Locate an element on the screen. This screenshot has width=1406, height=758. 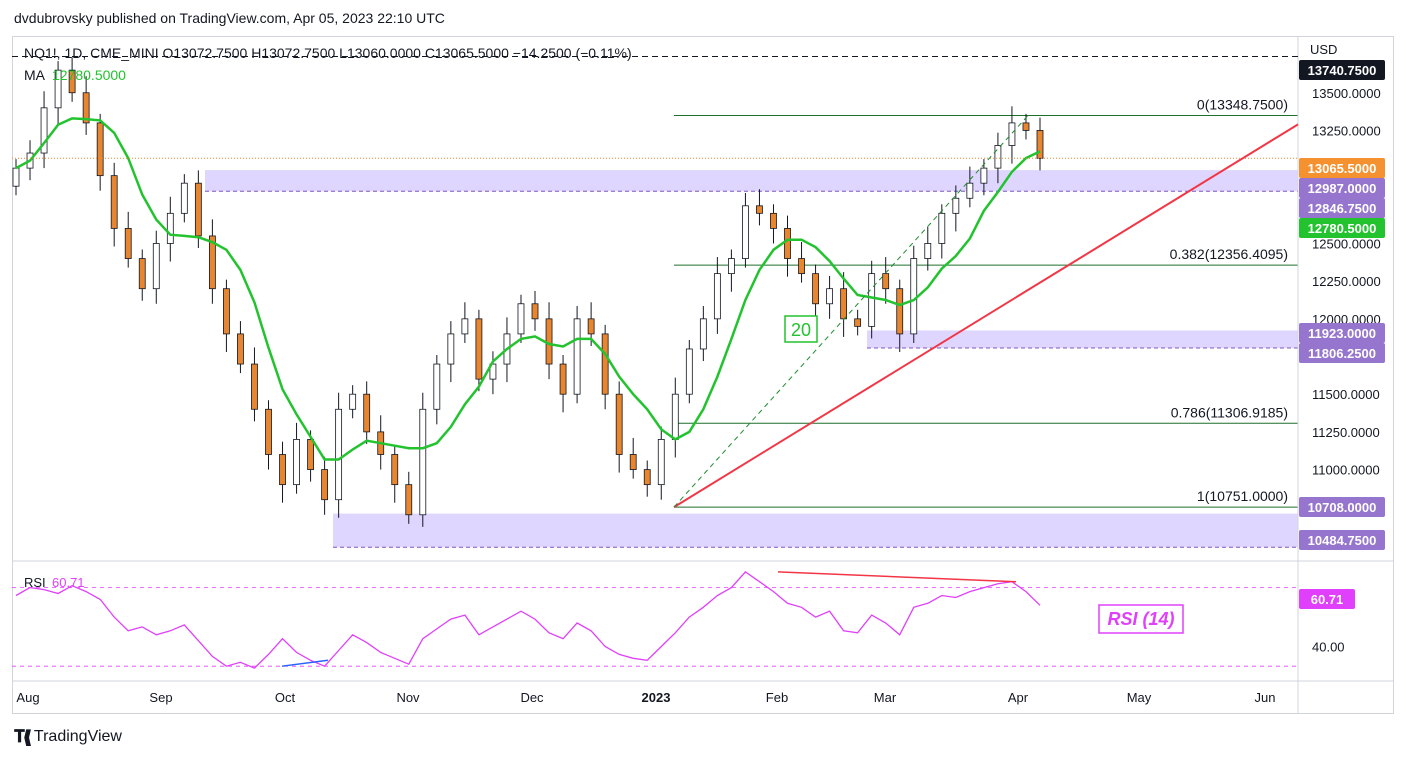
price-tick-label: 11000.0000 is located at coordinates (1346, 470).